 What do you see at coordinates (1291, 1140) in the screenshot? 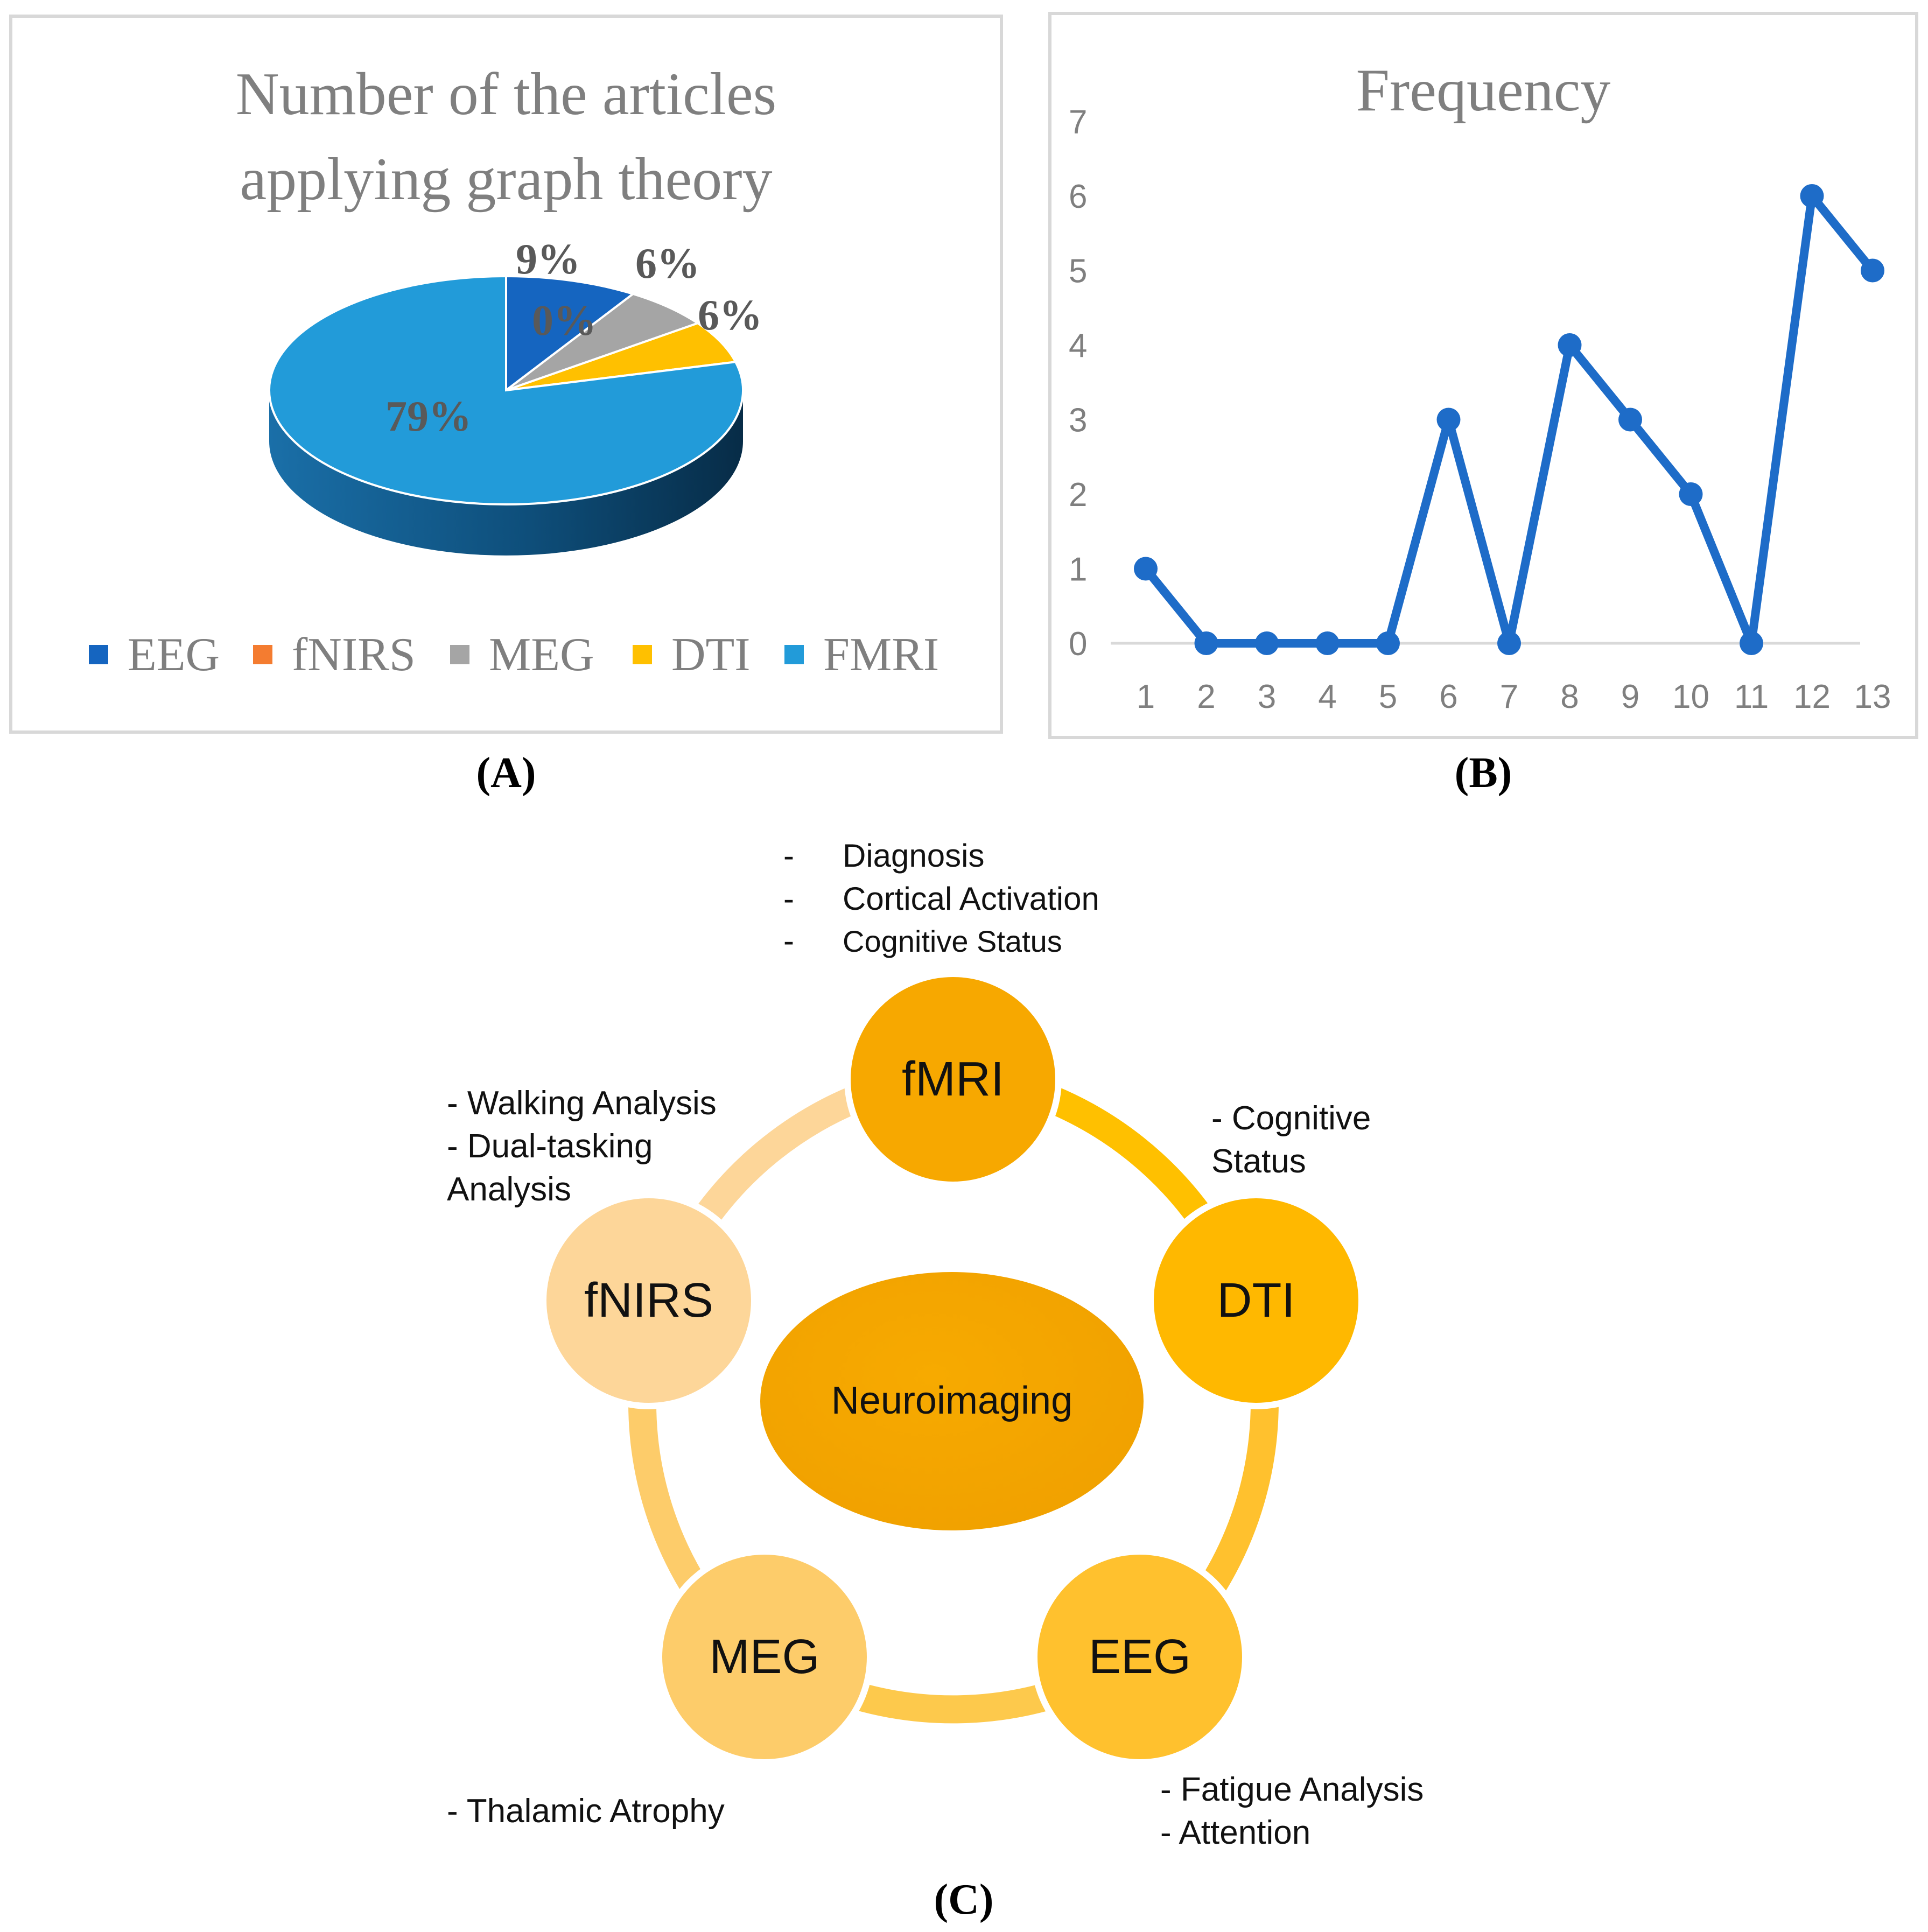
I see `notes-dti: - Cognitive Status` at bounding box center [1291, 1140].